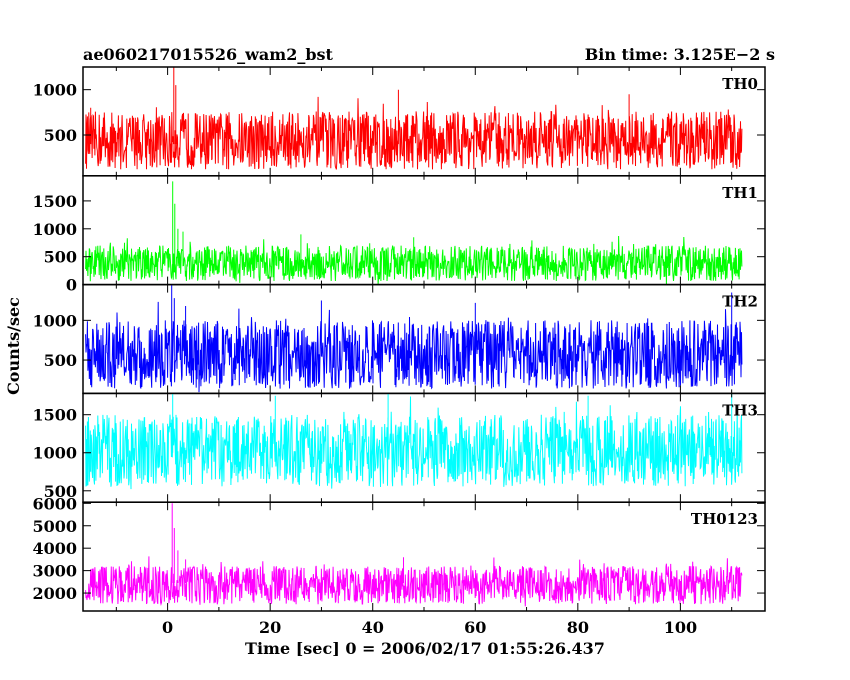  What do you see at coordinates (680, 54) in the screenshot?
I see `chart-subtitle: Bin time: 3.125E−2 s` at bounding box center [680, 54].